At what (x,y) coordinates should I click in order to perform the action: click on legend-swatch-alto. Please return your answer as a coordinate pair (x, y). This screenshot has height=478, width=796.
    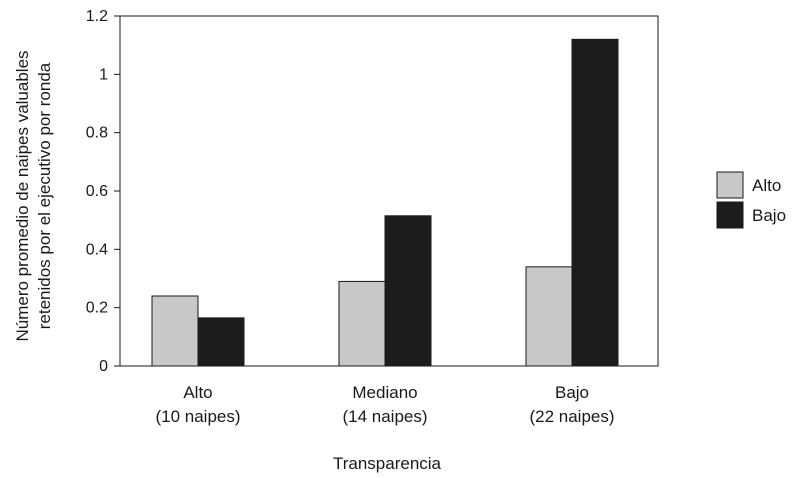
    Looking at the image, I should click on (730, 185).